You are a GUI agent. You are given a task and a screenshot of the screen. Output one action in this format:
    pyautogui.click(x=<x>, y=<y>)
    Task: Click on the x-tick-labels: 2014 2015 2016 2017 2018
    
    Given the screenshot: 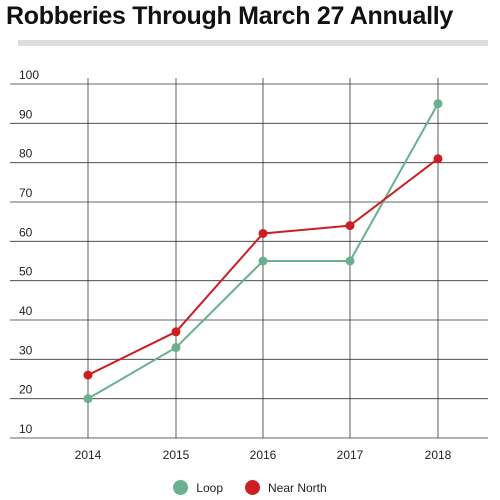 What is the action you would take?
    pyautogui.click(x=263, y=455)
    